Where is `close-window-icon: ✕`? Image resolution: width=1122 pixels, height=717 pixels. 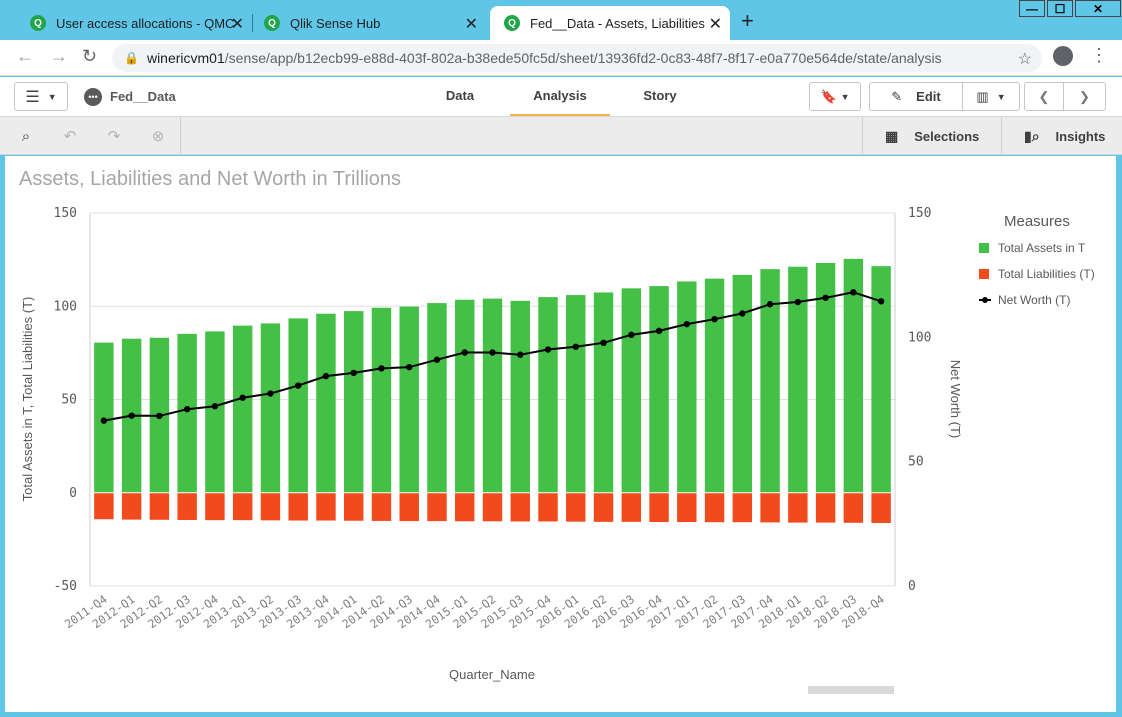
close-window-icon: ✕ is located at coordinates (1098, 8).